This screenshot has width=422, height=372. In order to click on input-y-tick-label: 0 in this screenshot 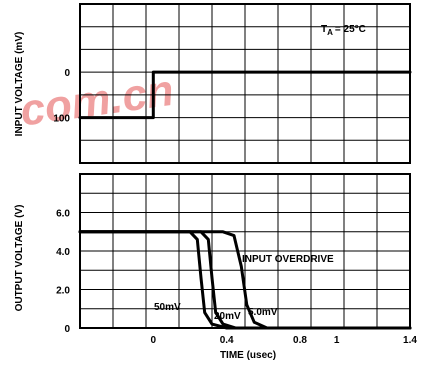, I will do `click(67, 73)`.